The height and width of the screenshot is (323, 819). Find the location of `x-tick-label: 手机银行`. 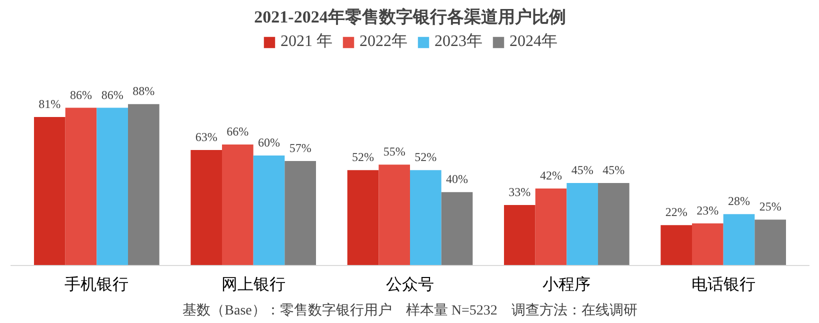

x-tick-label: 手机银行 is located at coordinates (96, 285).